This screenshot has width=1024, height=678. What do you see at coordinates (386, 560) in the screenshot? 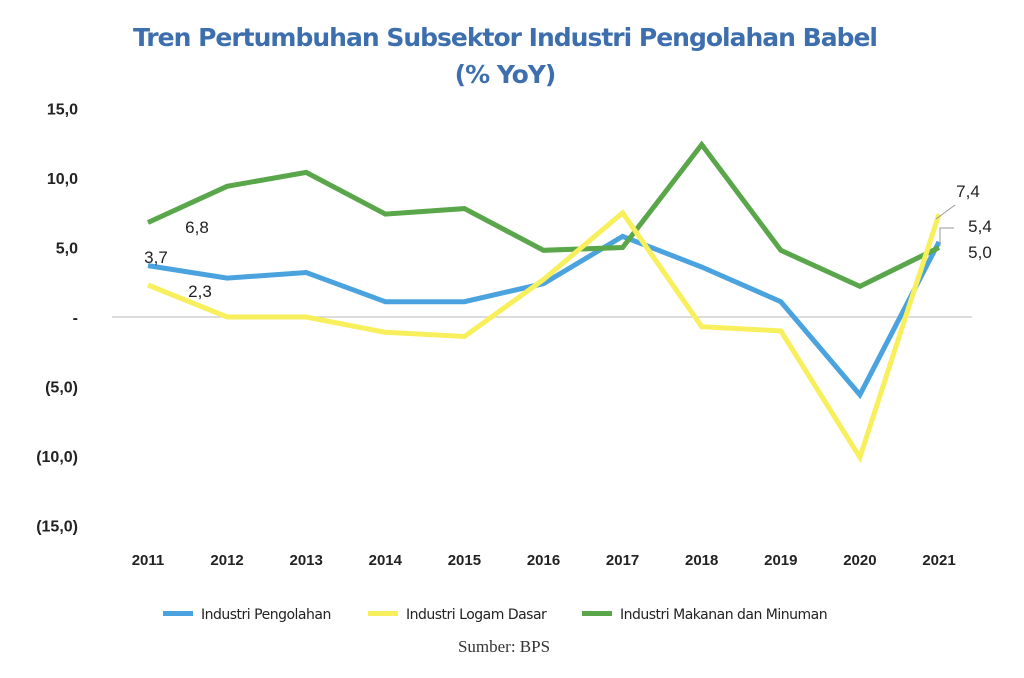
I see `x-tick-label: 2014` at bounding box center [386, 560].